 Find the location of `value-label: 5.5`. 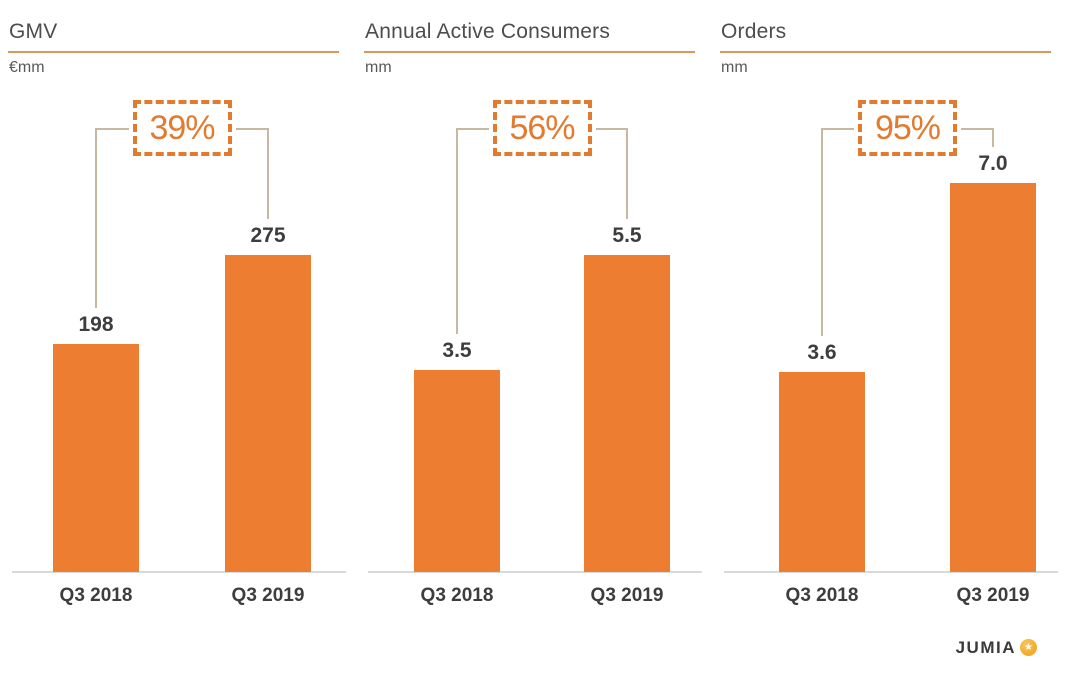

value-label: 5.5 is located at coordinates (627, 235).